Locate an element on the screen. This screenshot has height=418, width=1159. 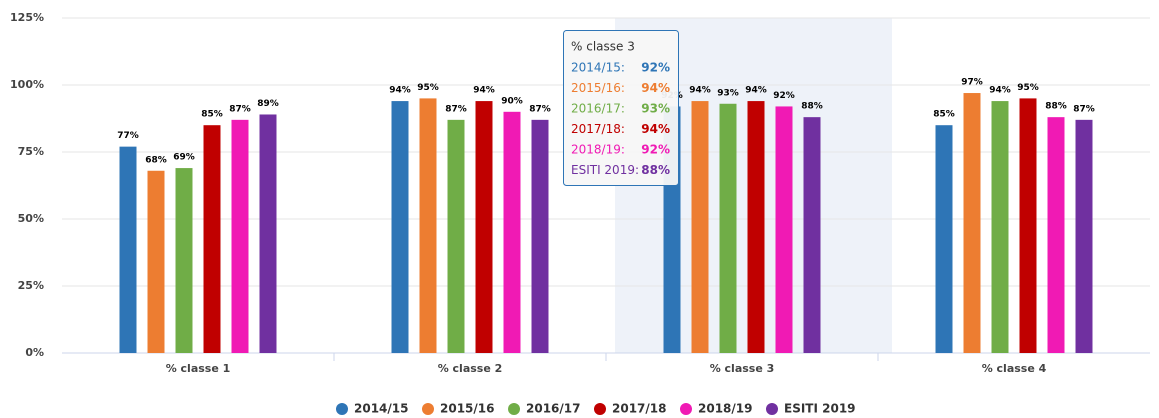
tooltip-box is located at coordinates (621, 108).